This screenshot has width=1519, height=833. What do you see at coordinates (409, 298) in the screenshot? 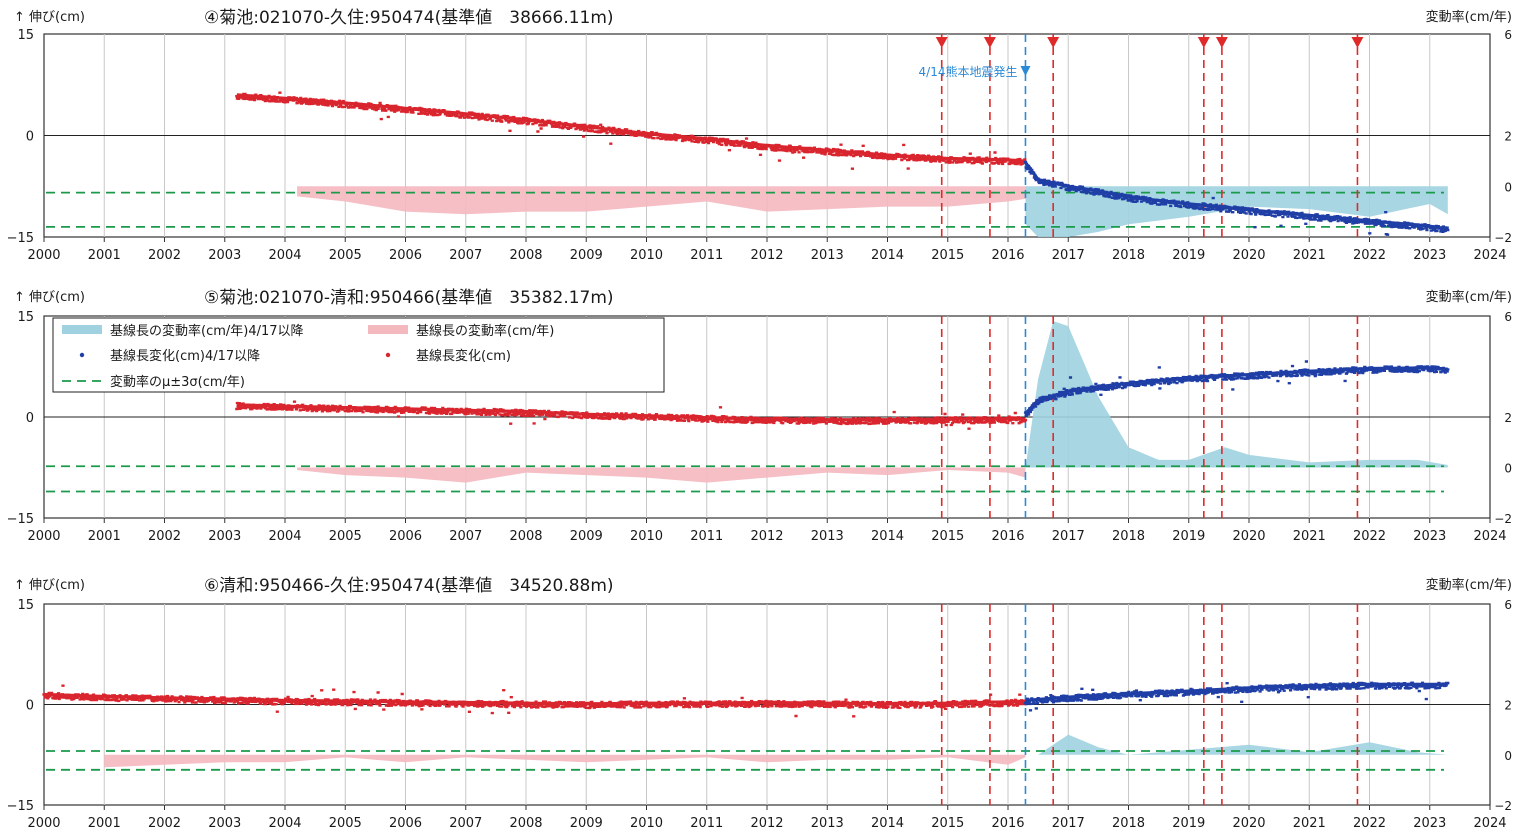
I see `chart-title: ⑤菊池:021070-清和:950466(基準値 35382.17m)` at bounding box center [409, 298].